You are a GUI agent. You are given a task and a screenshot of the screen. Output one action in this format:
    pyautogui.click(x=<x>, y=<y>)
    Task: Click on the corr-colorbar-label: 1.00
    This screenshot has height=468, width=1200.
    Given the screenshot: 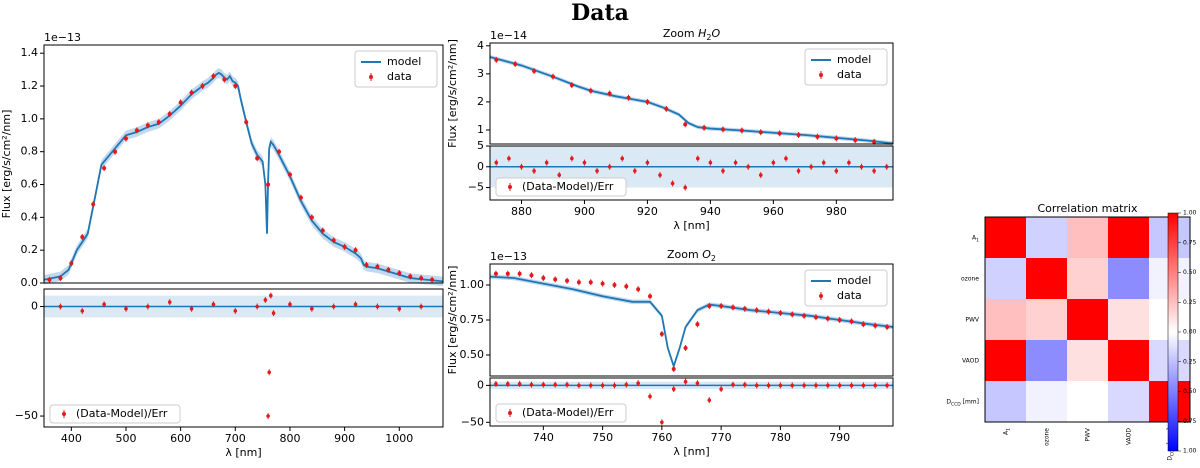 What is the action you would take?
    pyautogui.click(x=1190, y=213)
    